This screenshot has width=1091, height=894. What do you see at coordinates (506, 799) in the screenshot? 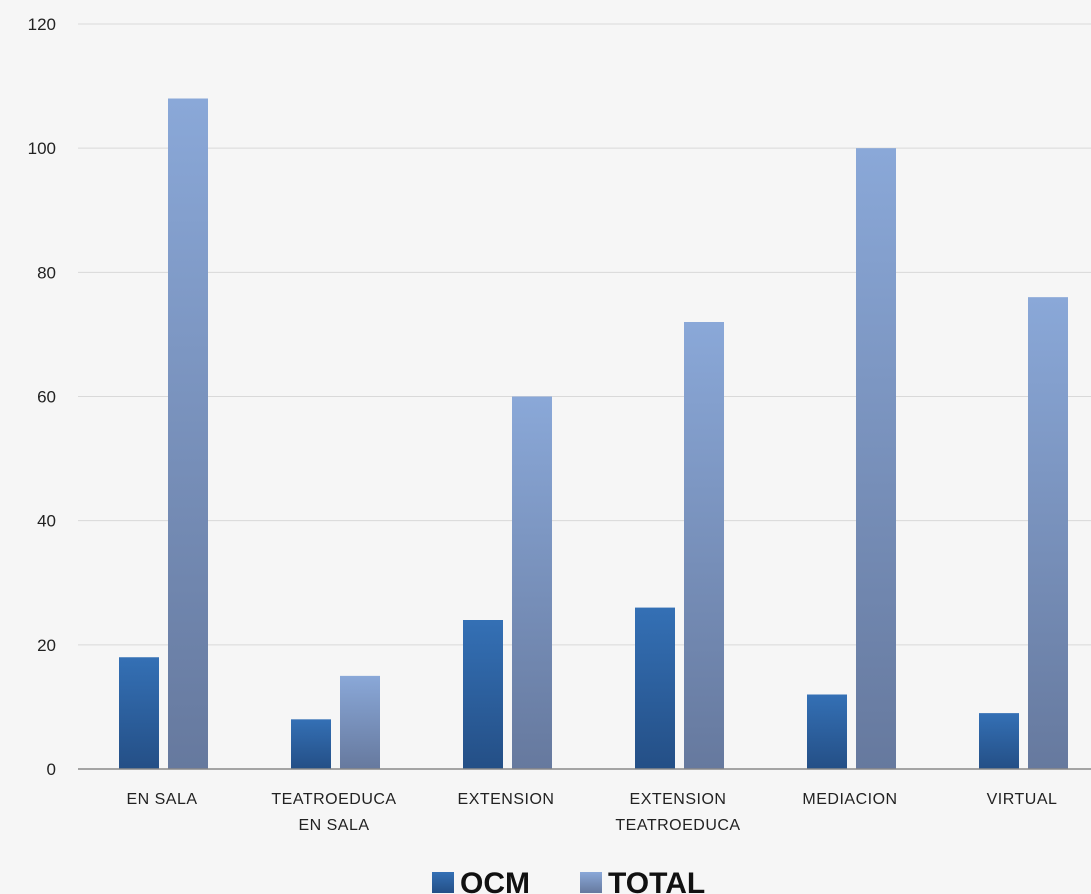
I see `x-tick-label: EXTENSION` at bounding box center [506, 799].